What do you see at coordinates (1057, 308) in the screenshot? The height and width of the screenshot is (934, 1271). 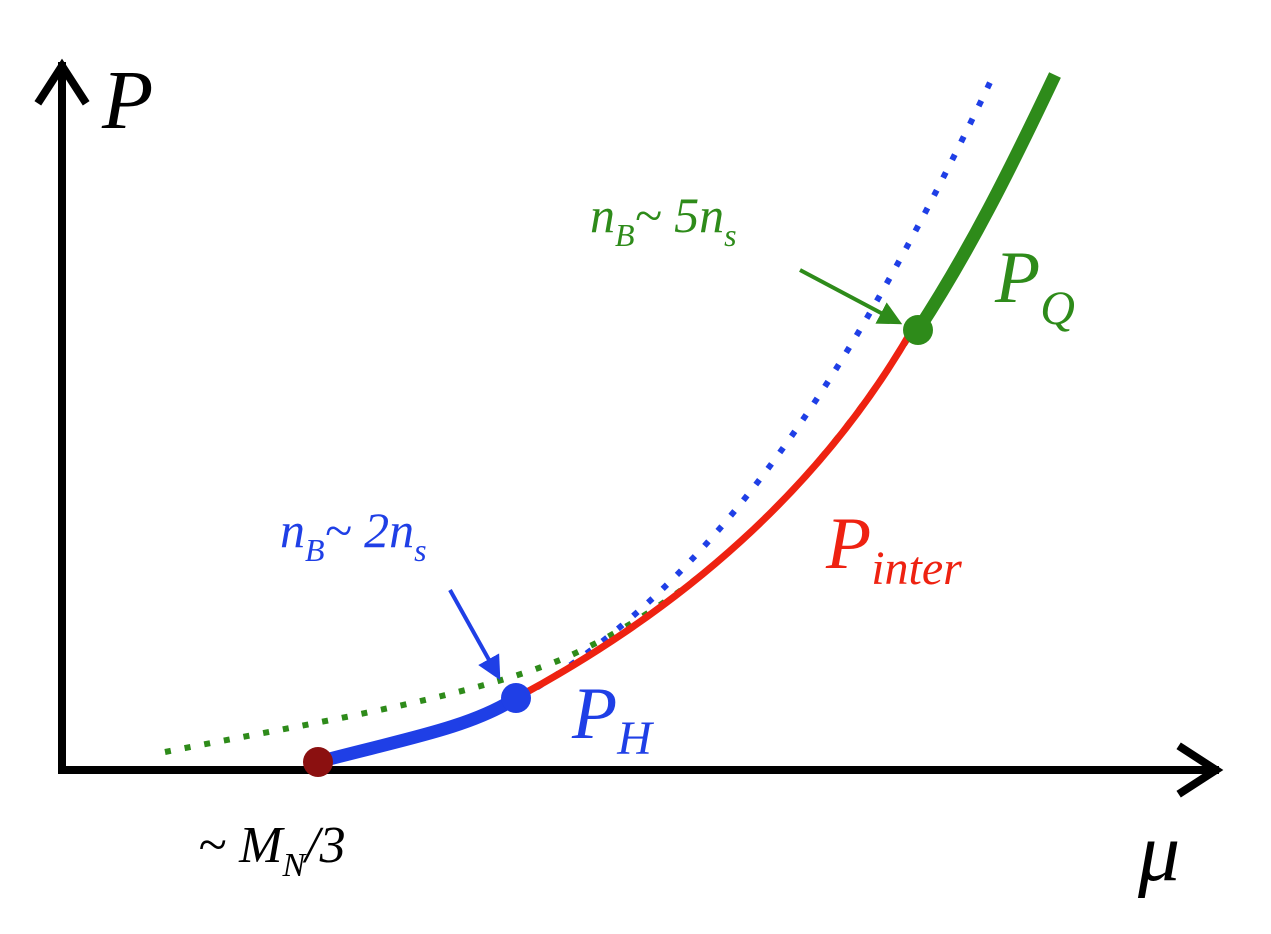 I see `label-sub: Q` at bounding box center [1057, 308].